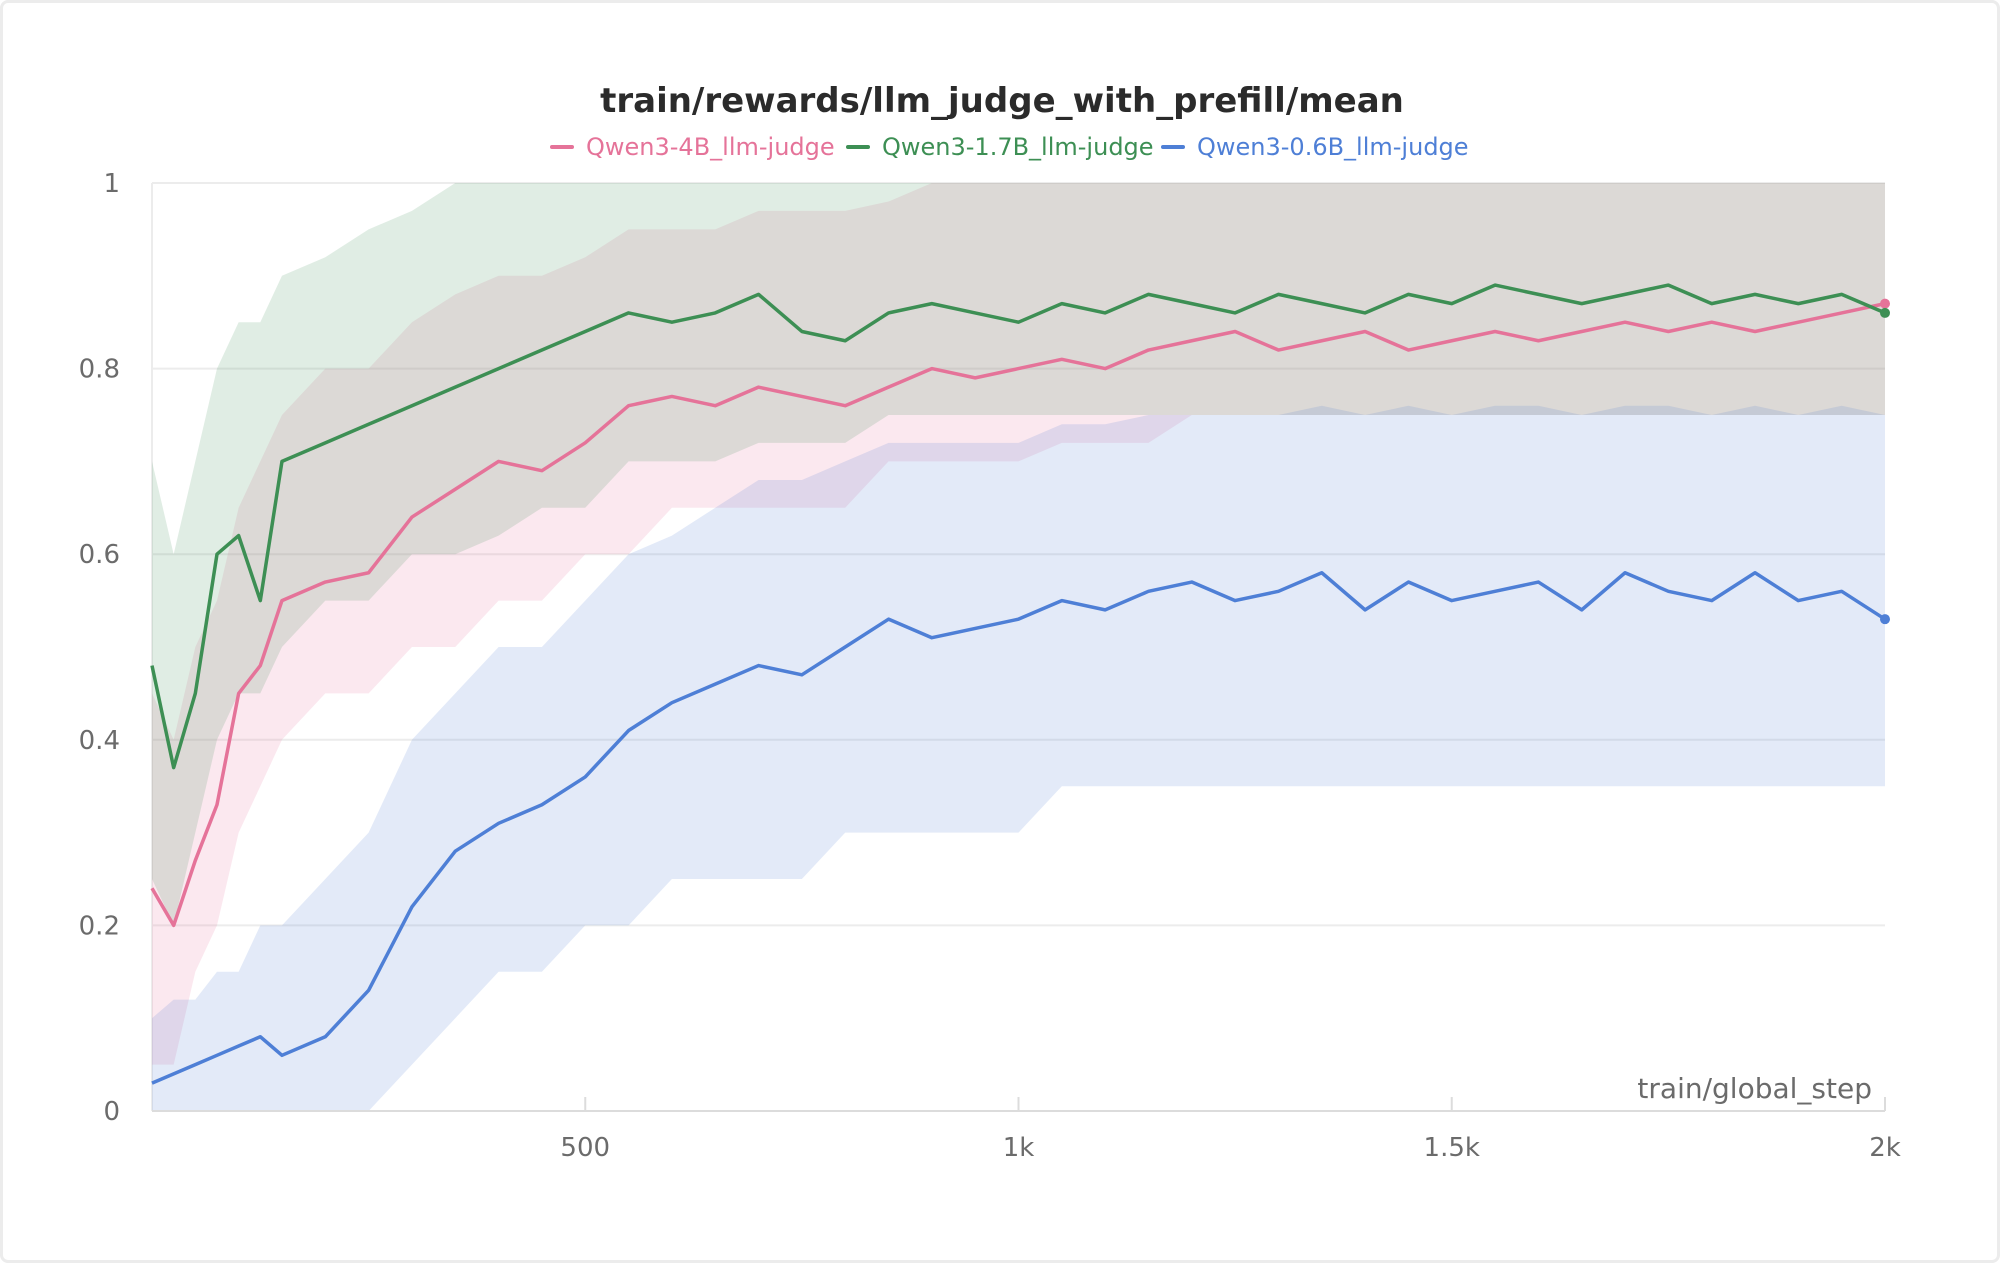 Image resolution: width=2000 pixels, height=1263 pixels. What do you see at coordinates (99, 555) in the screenshot?
I see `y-tick-label: 0.6` at bounding box center [99, 555].